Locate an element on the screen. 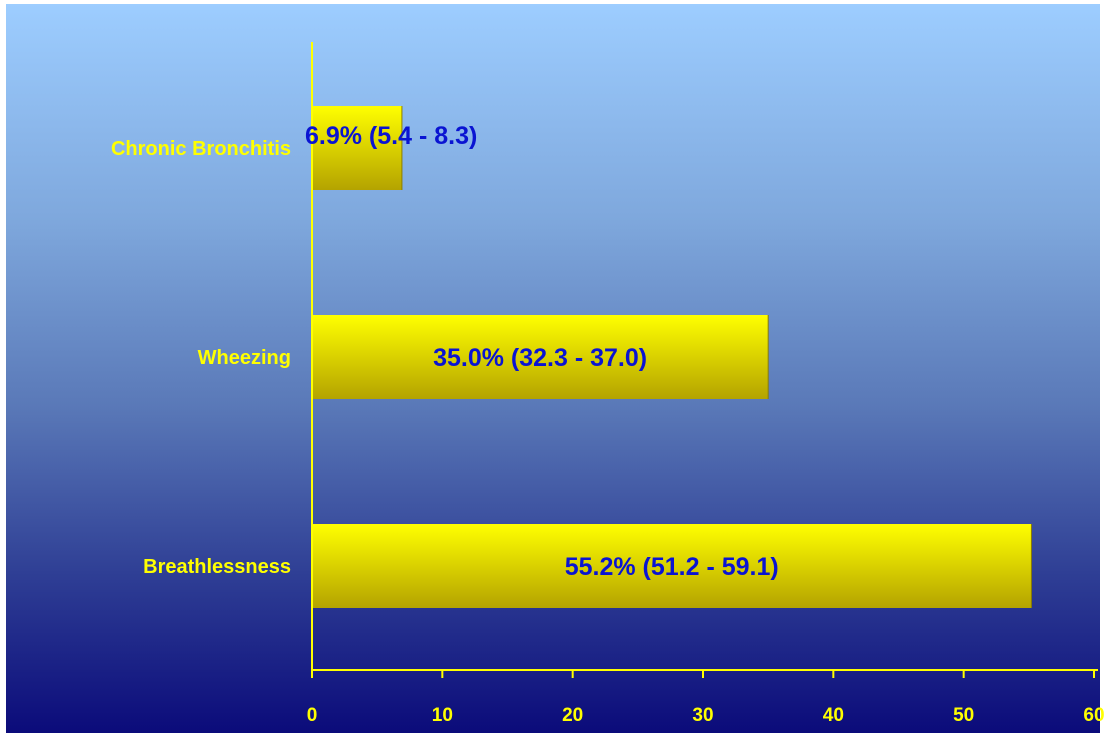  x-tick-label: 20 is located at coordinates (572, 715).